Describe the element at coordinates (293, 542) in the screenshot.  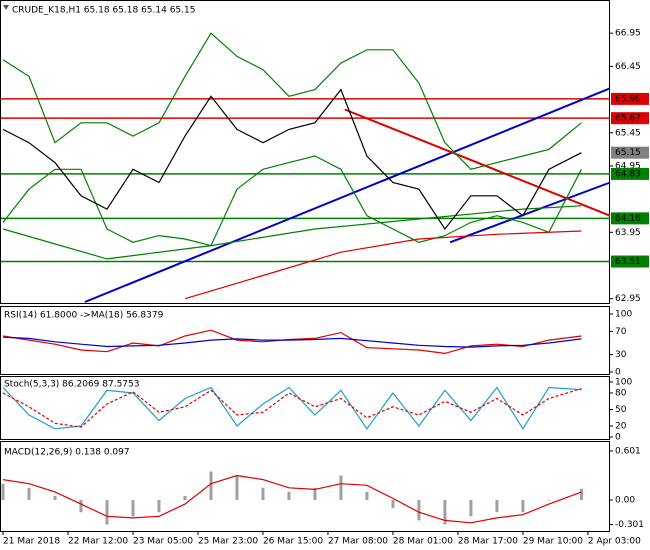
I see `x-tick-label: 26 Mar 15:00` at that location.